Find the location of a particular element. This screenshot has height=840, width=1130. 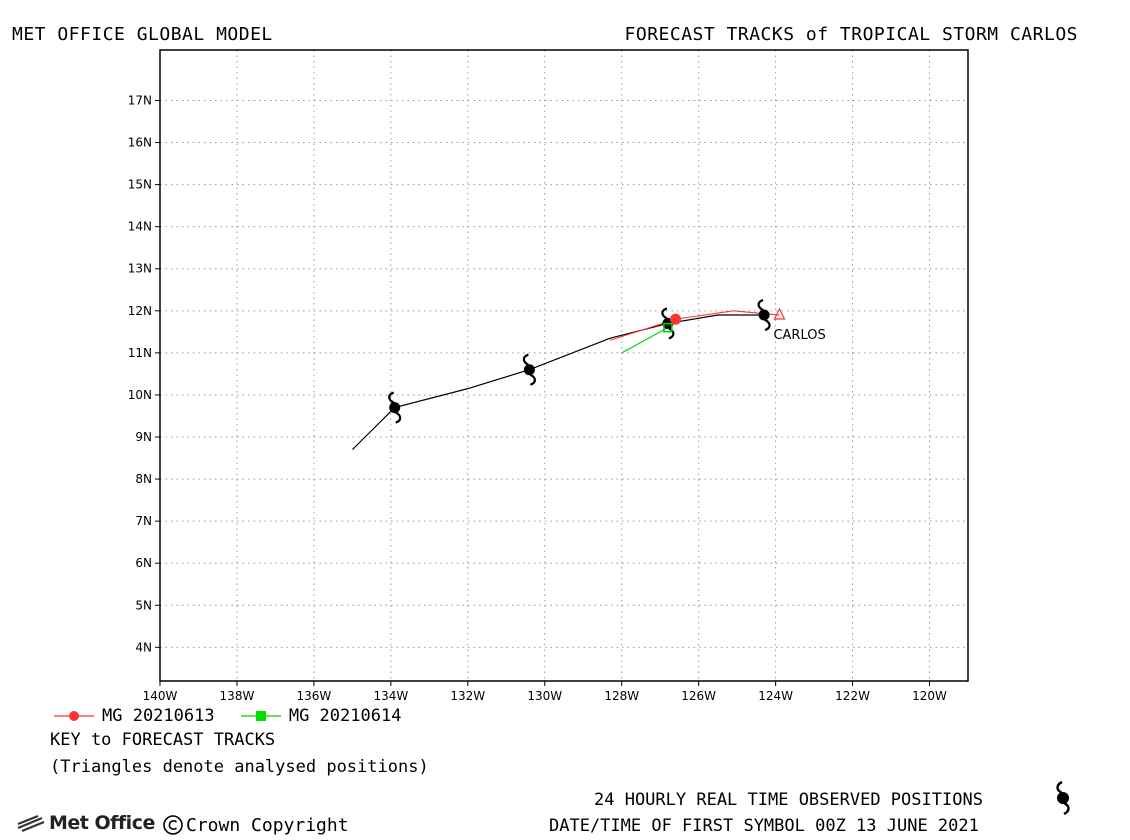

y-tick-label: 14N is located at coordinates (140, 227).